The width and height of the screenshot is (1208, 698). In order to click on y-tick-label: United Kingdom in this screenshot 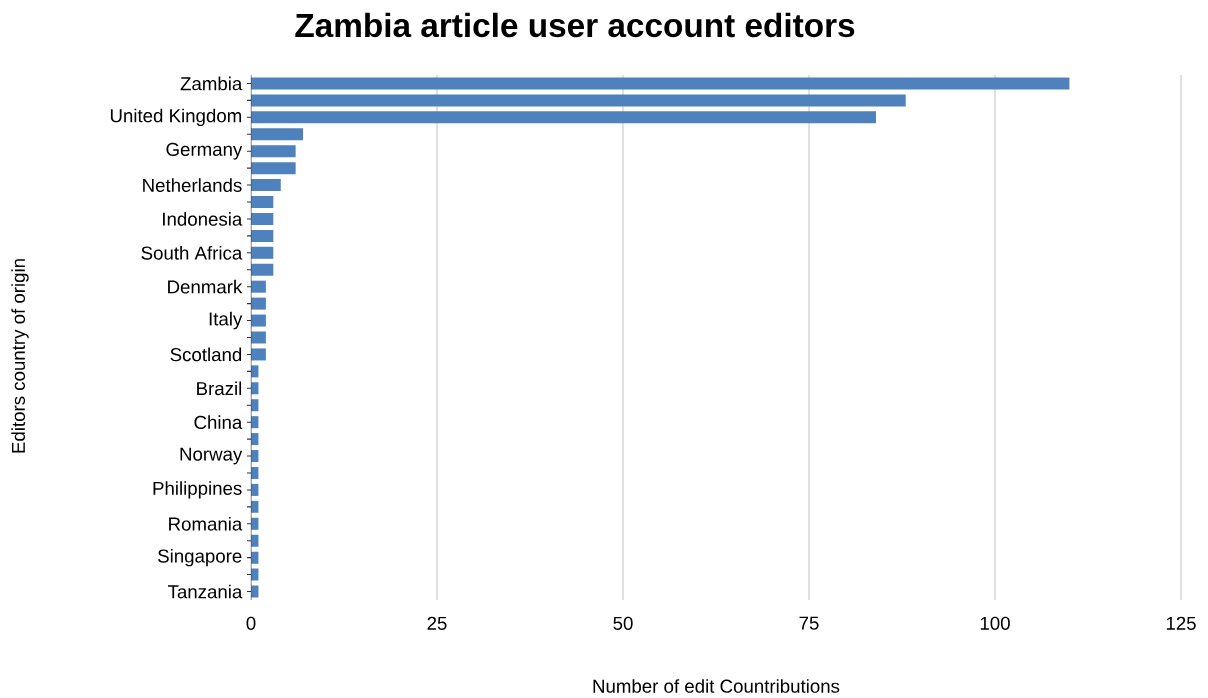, I will do `click(176, 117)`.